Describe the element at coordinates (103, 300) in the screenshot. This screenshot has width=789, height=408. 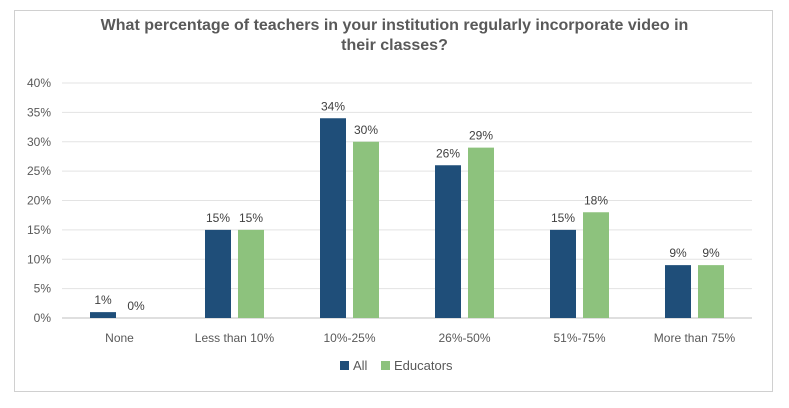
I see `data-label: 1%` at that location.